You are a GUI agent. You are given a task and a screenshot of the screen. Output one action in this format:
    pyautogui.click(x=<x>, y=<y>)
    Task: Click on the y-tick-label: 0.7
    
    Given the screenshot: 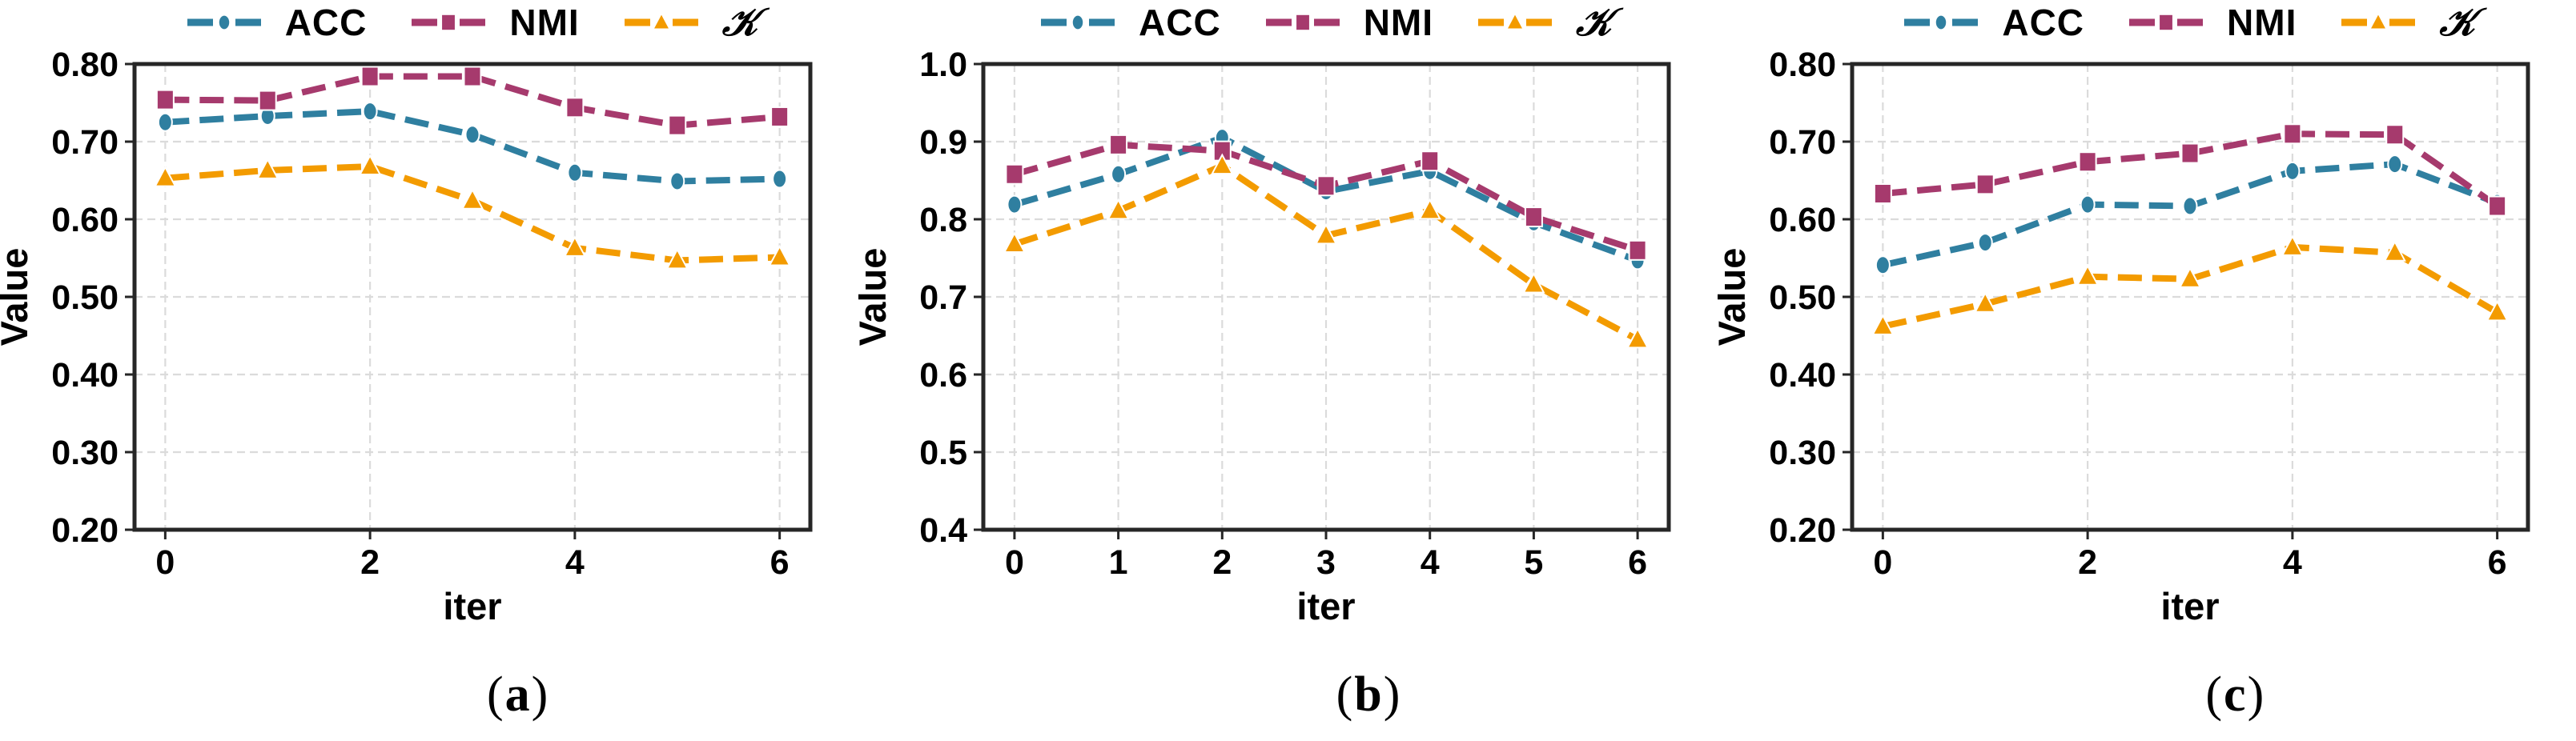 What is the action you would take?
    pyautogui.click(x=944, y=297)
    